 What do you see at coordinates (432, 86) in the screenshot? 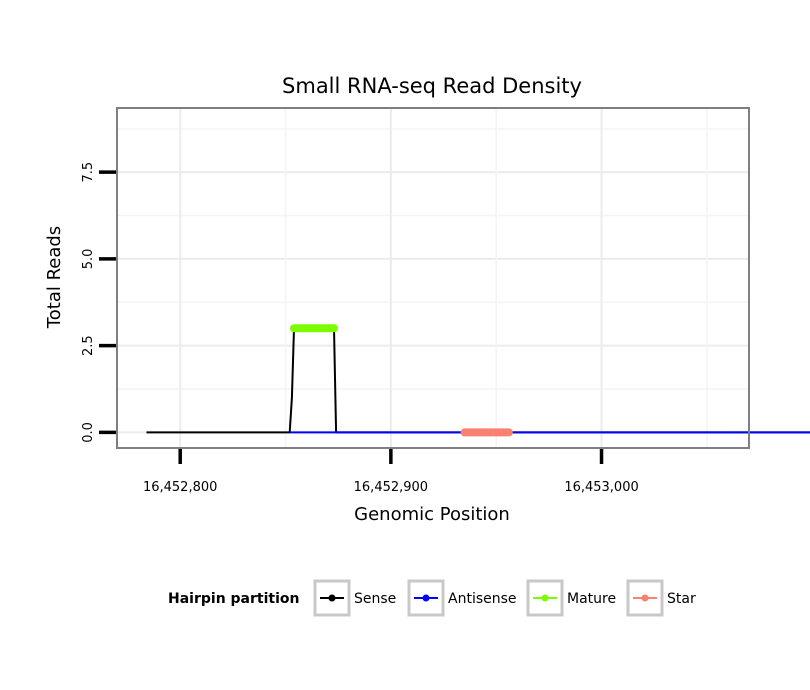
I see `chart-title: Small RNA-seq Read Density` at bounding box center [432, 86].